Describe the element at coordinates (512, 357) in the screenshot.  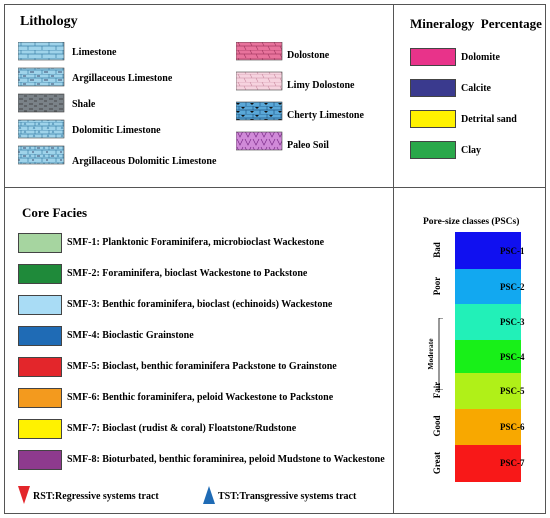
I see `psc-label-4: PSC-4` at that location.